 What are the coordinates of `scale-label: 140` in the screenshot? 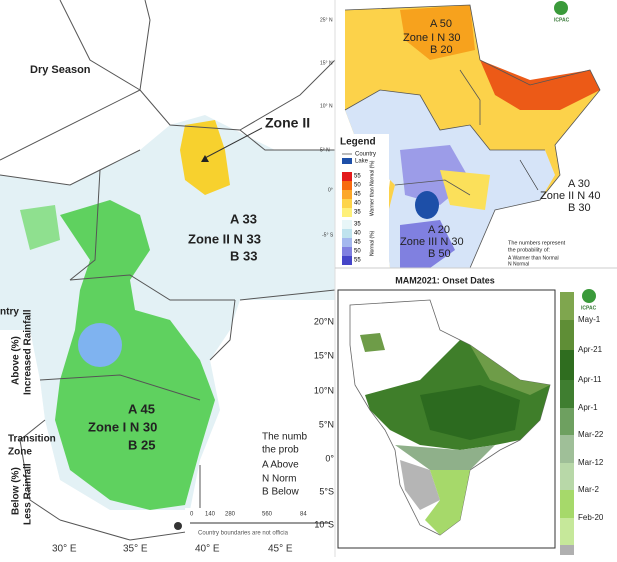 It's located at (210, 515).